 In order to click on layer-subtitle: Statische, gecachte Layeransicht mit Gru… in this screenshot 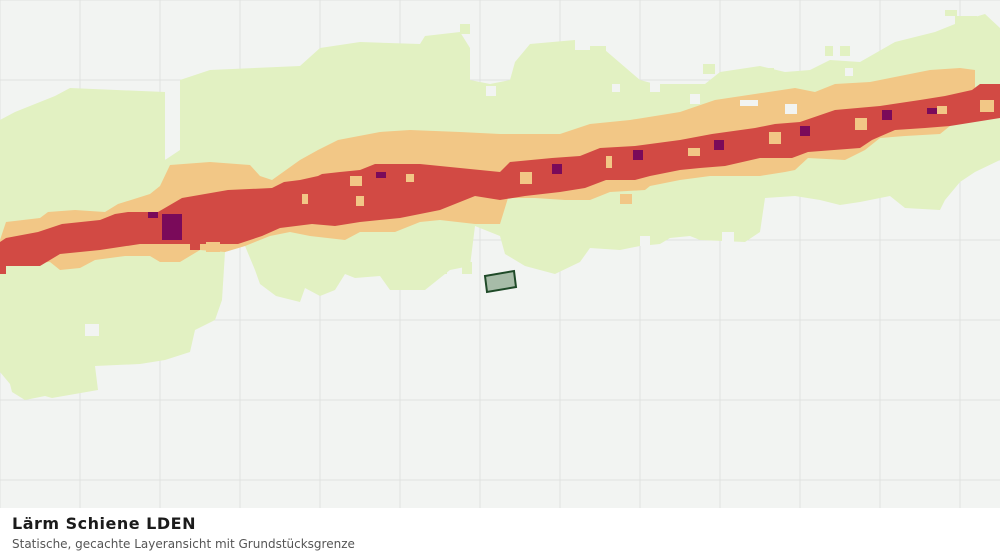, I will do `click(183, 544)`.